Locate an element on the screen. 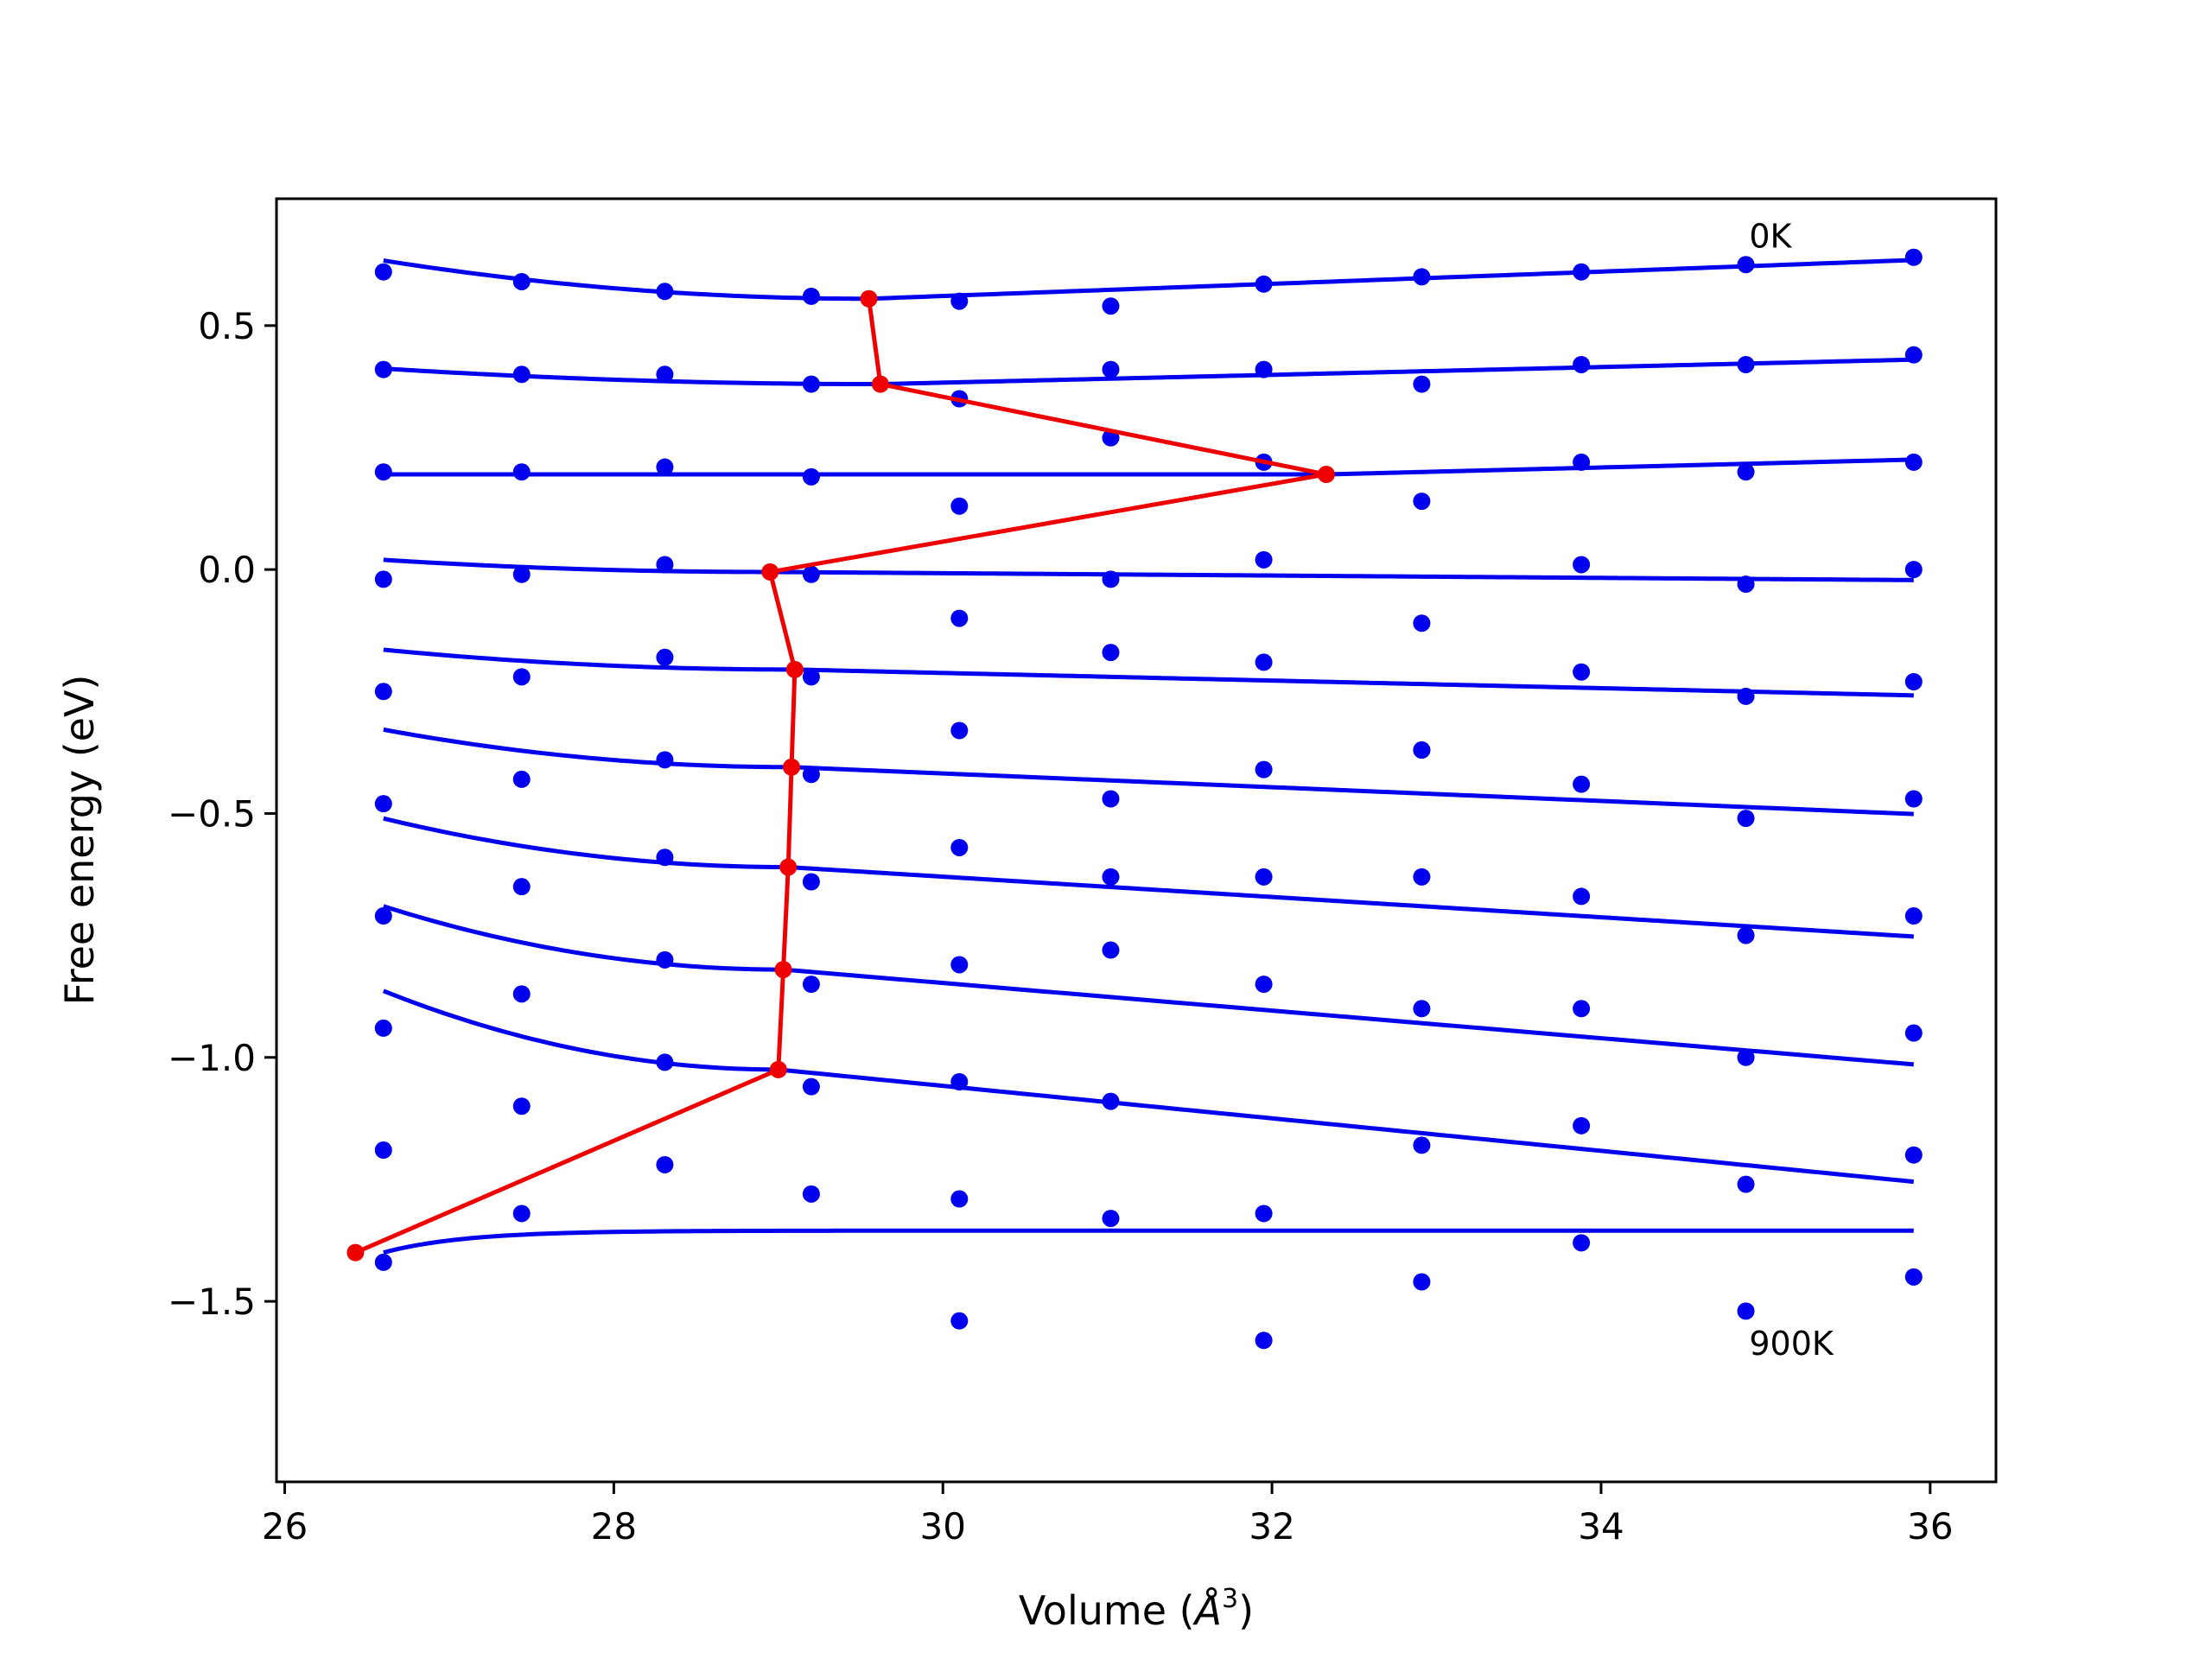 The image size is (2212, 1659). annotation-label: 900K is located at coordinates (1792, 1344).